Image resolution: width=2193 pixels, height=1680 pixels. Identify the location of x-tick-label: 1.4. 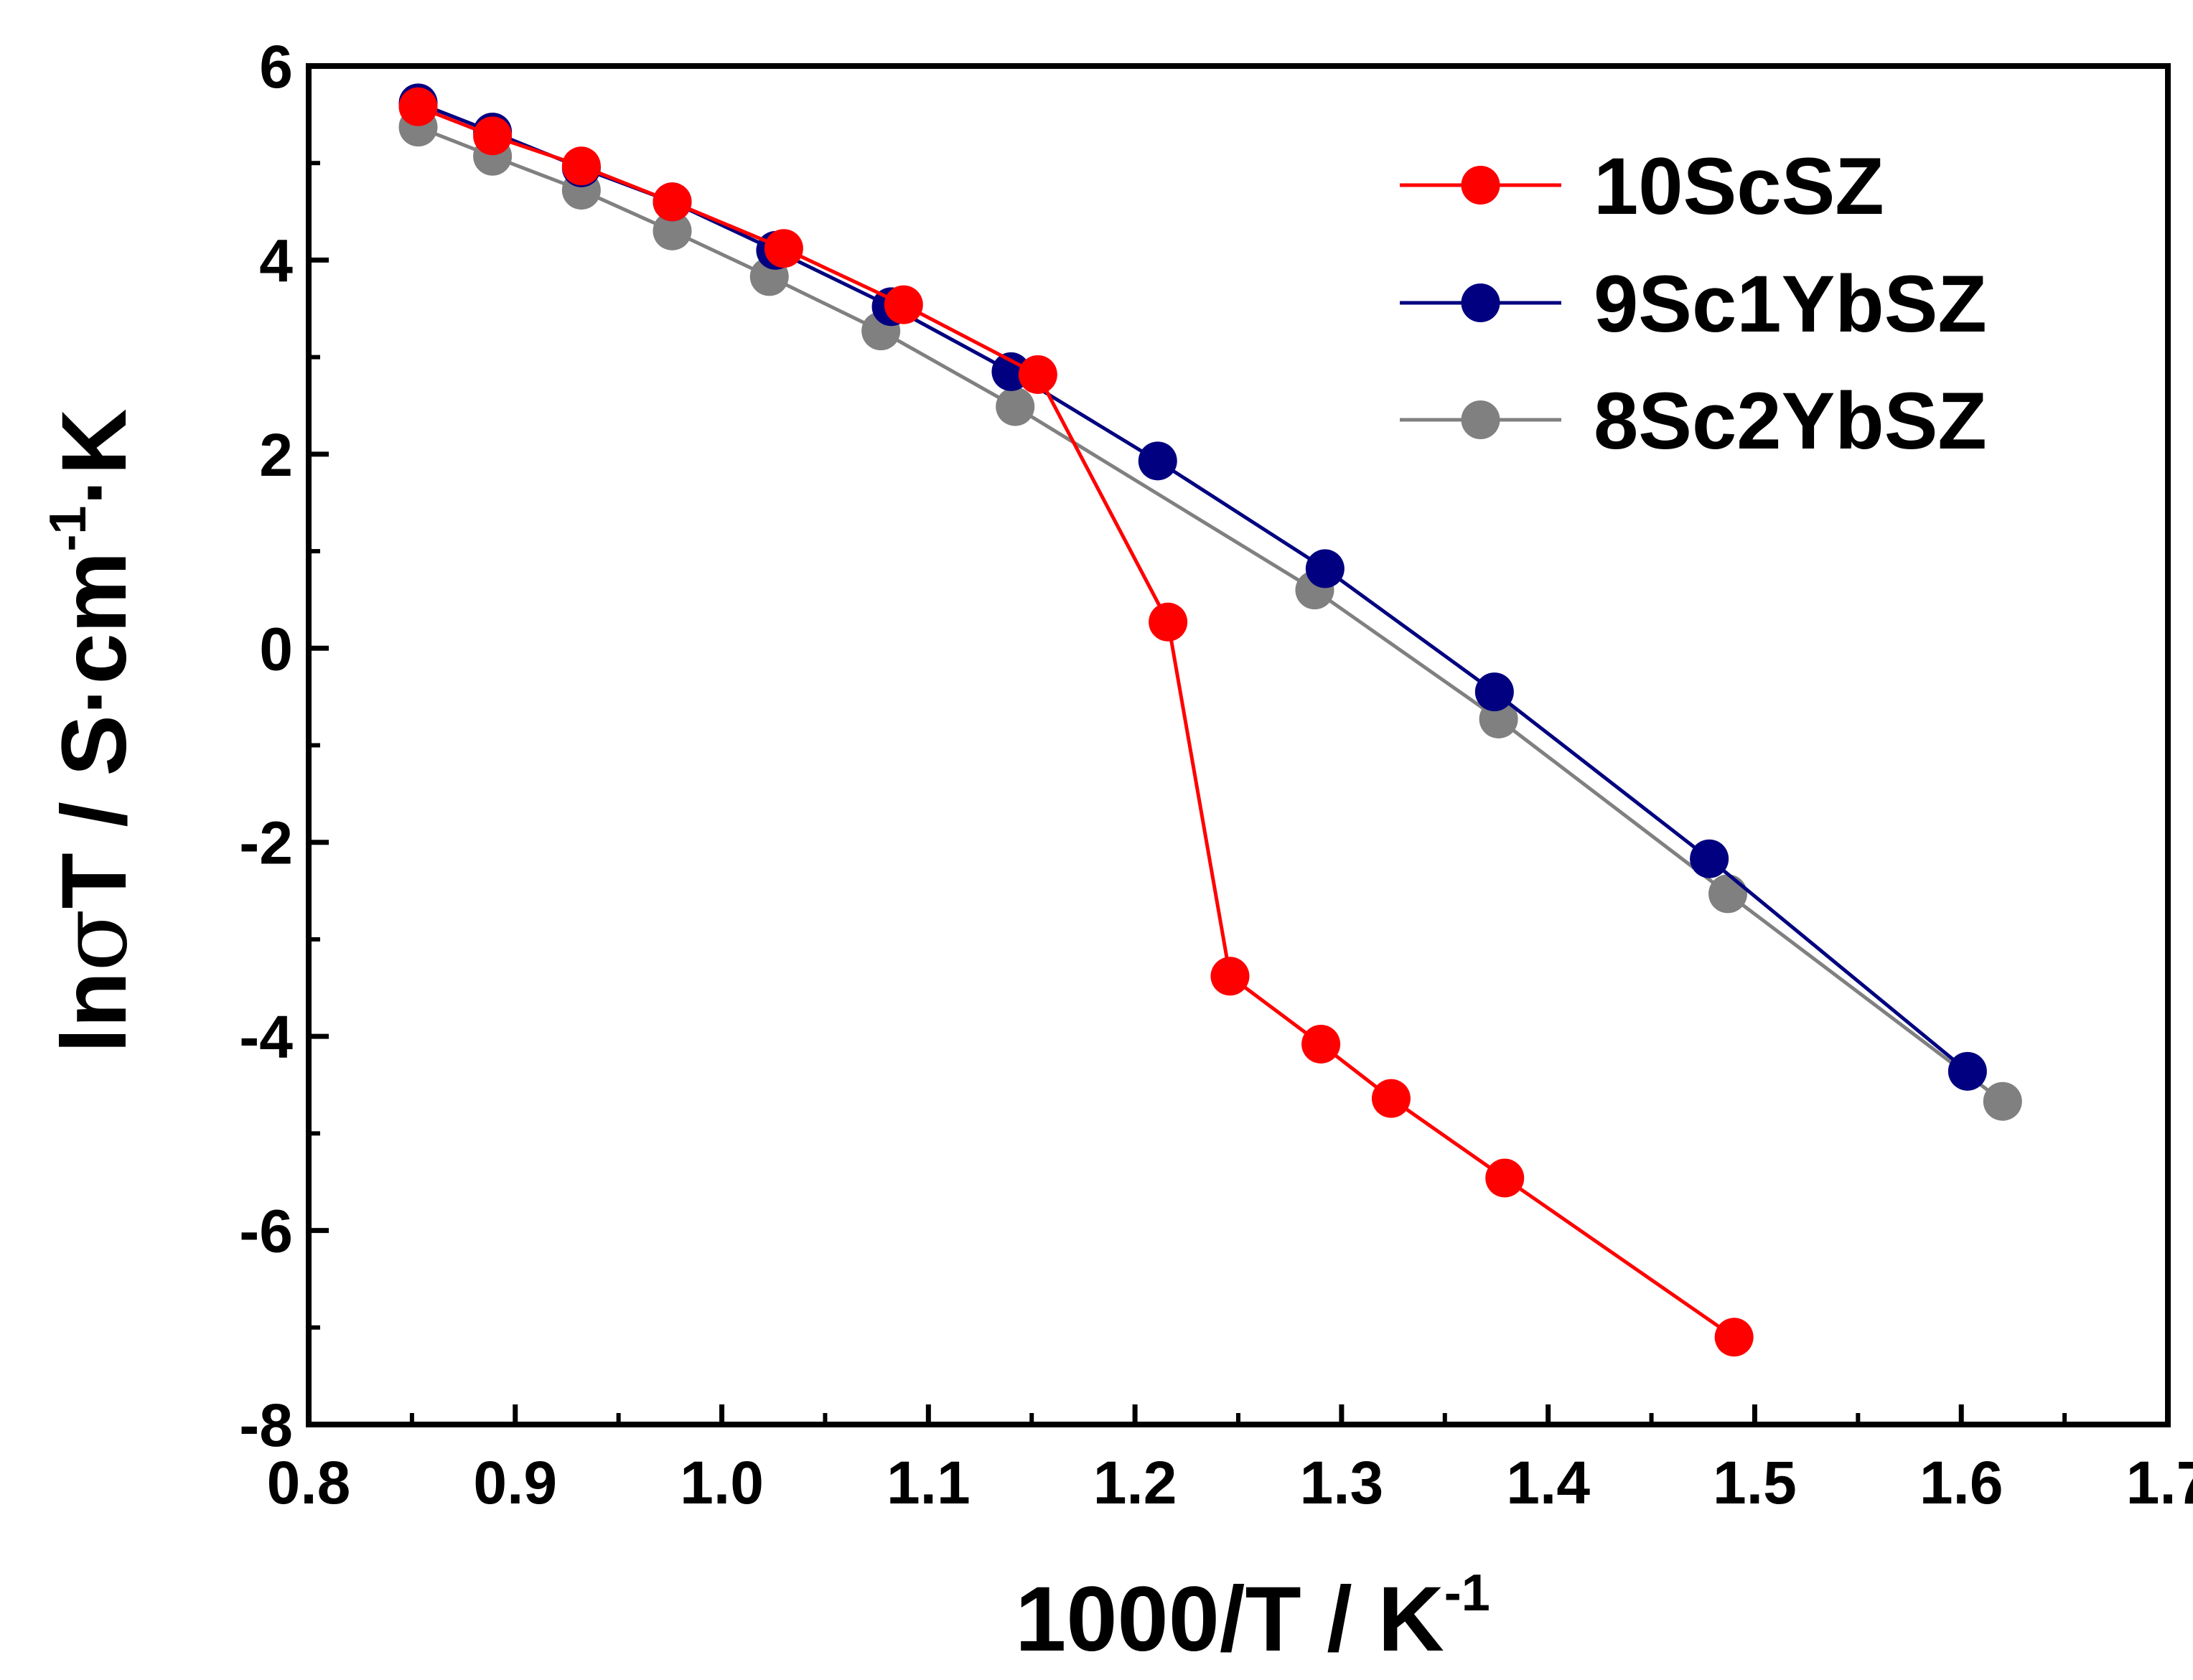
(1548, 1482).